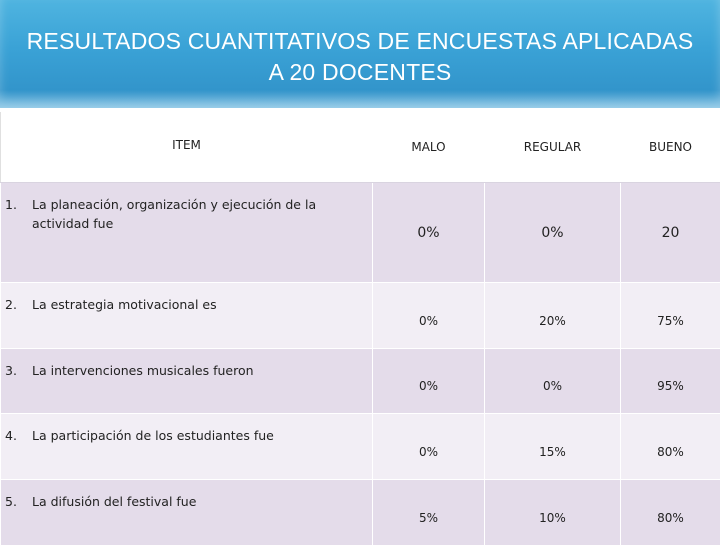  What do you see at coordinates (16, 214) in the screenshot?
I see `item-number: 1.` at bounding box center [16, 214].